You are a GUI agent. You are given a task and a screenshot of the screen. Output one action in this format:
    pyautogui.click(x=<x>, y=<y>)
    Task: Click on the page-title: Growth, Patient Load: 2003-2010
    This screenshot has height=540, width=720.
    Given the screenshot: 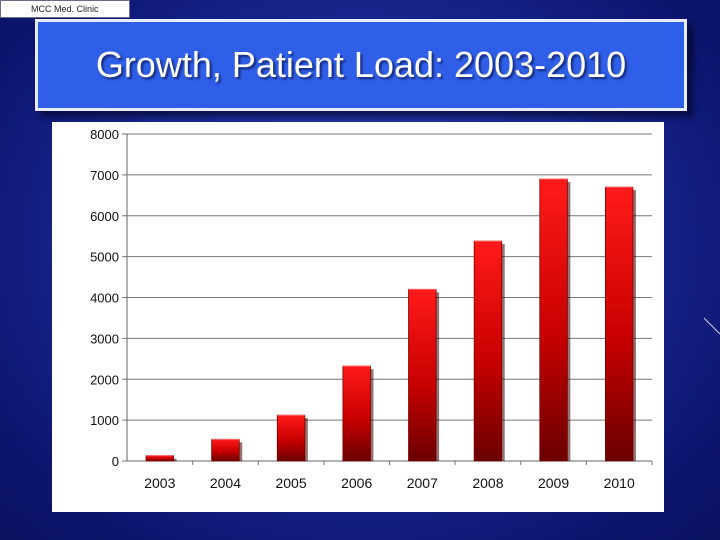 What is the action you would take?
    pyautogui.click(x=361, y=64)
    